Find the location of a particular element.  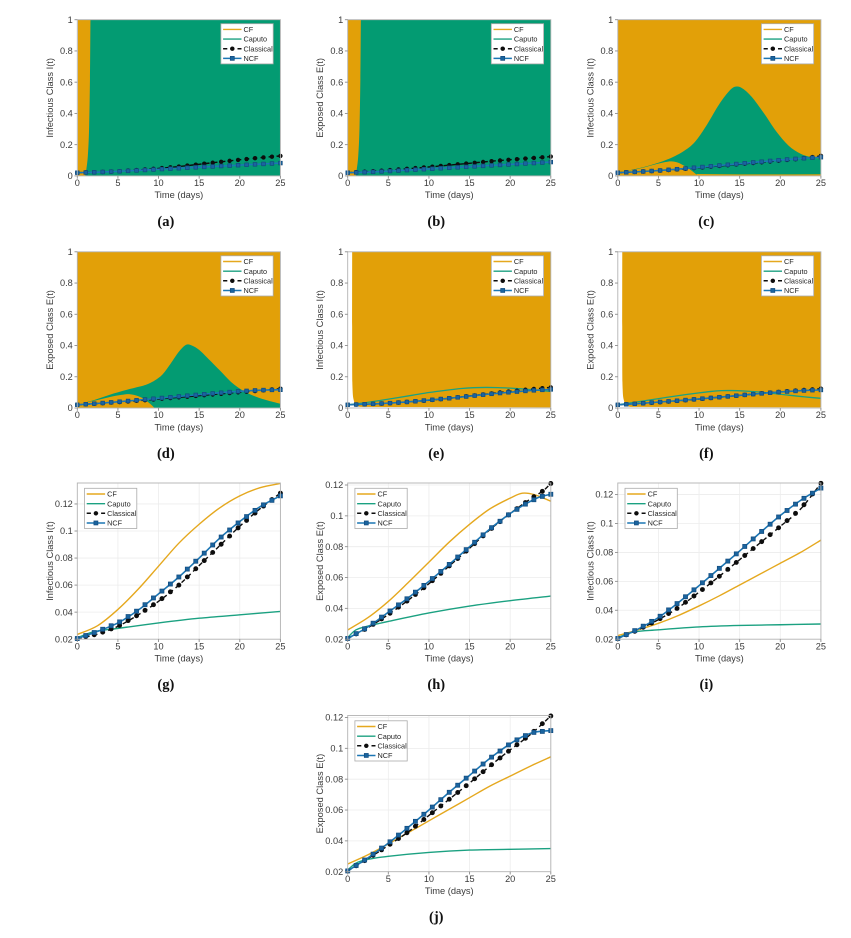

svg-text: 0.12 is located at coordinates (64, 504).